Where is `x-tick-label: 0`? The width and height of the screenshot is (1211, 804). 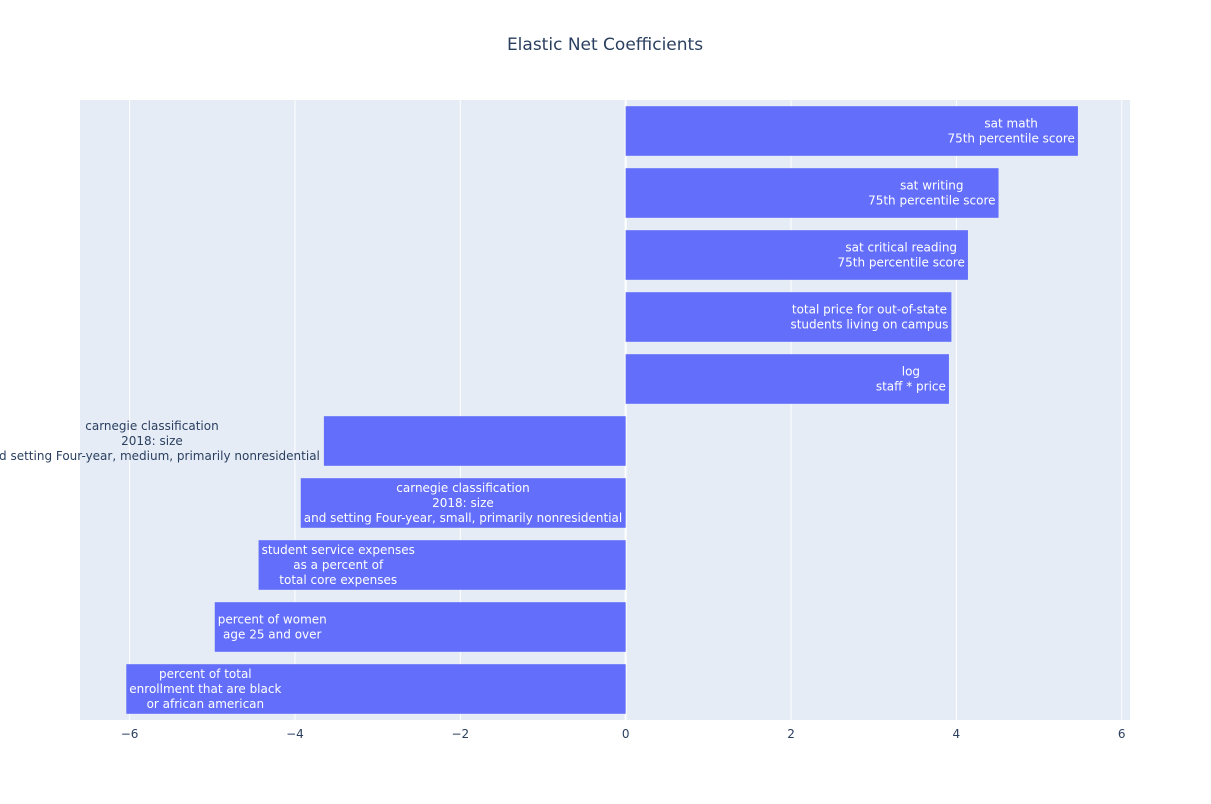
x-tick-label: 0 is located at coordinates (626, 734).